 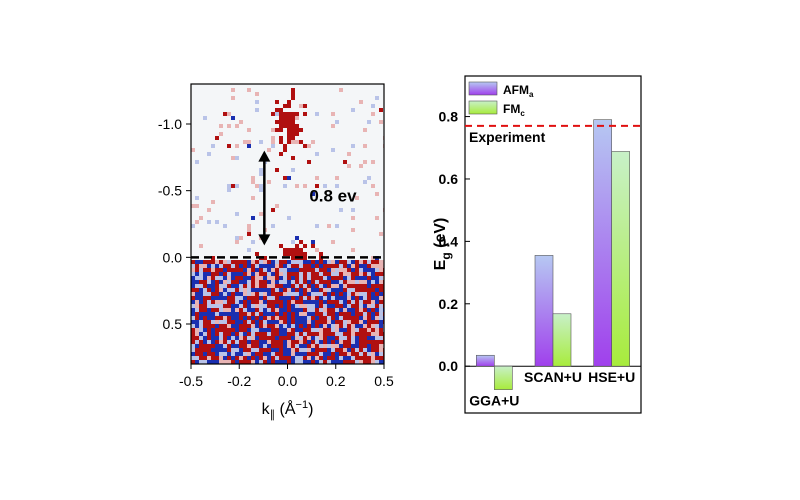 What do you see at coordinates (336, 381) in the screenshot?
I see `heatmap-x-tick-label: 0.2` at bounding box center [336, 381].